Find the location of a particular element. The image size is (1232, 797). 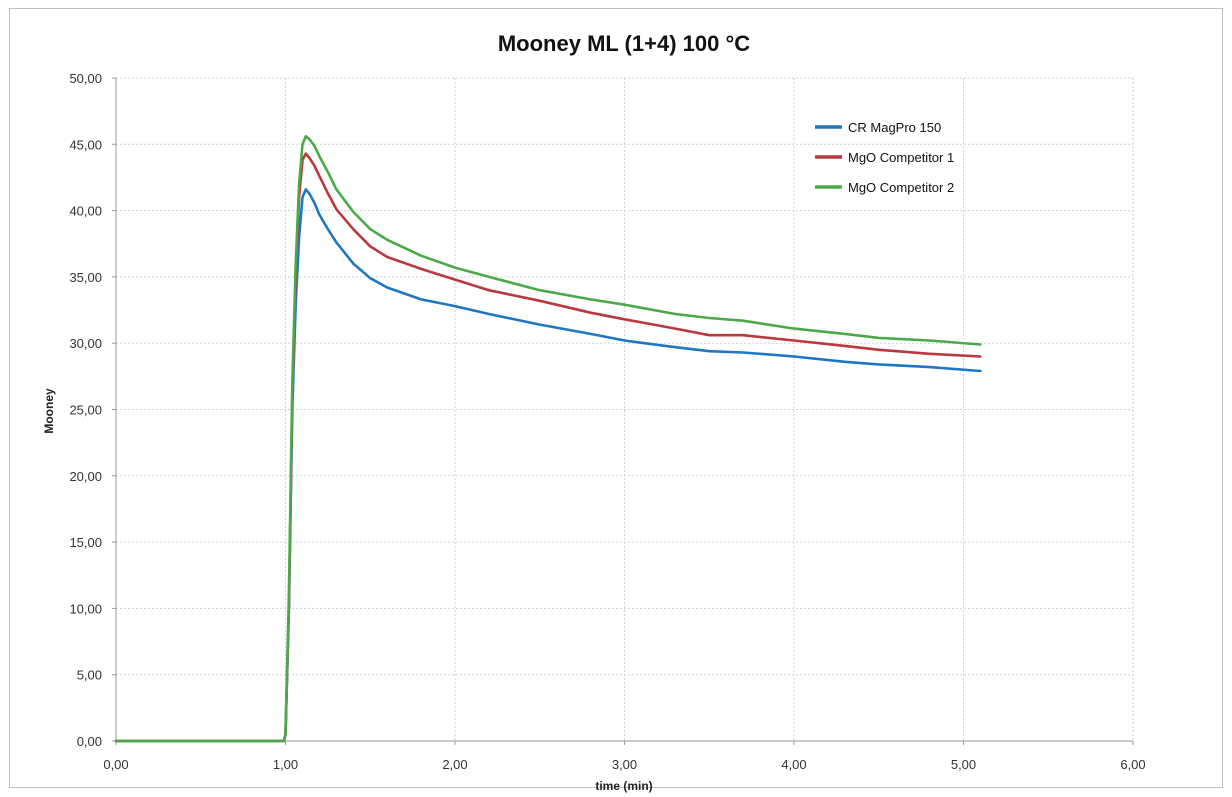

chart-title: Mooney ML (1+4) 100 °C is located at coordinates (624, 43).